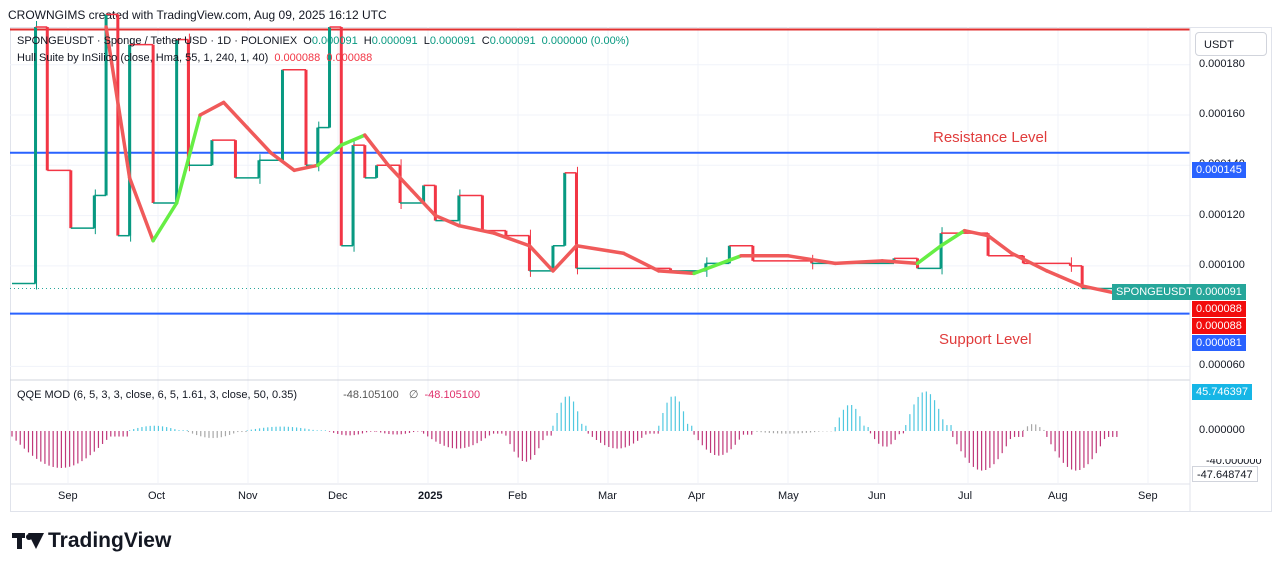 This screenshot has height=571, width=1281. What do you see at coordinates (452, 41) in the screenshot?
I see `ohlc-low-value: 0.000091` at bounding box center [452, 41].